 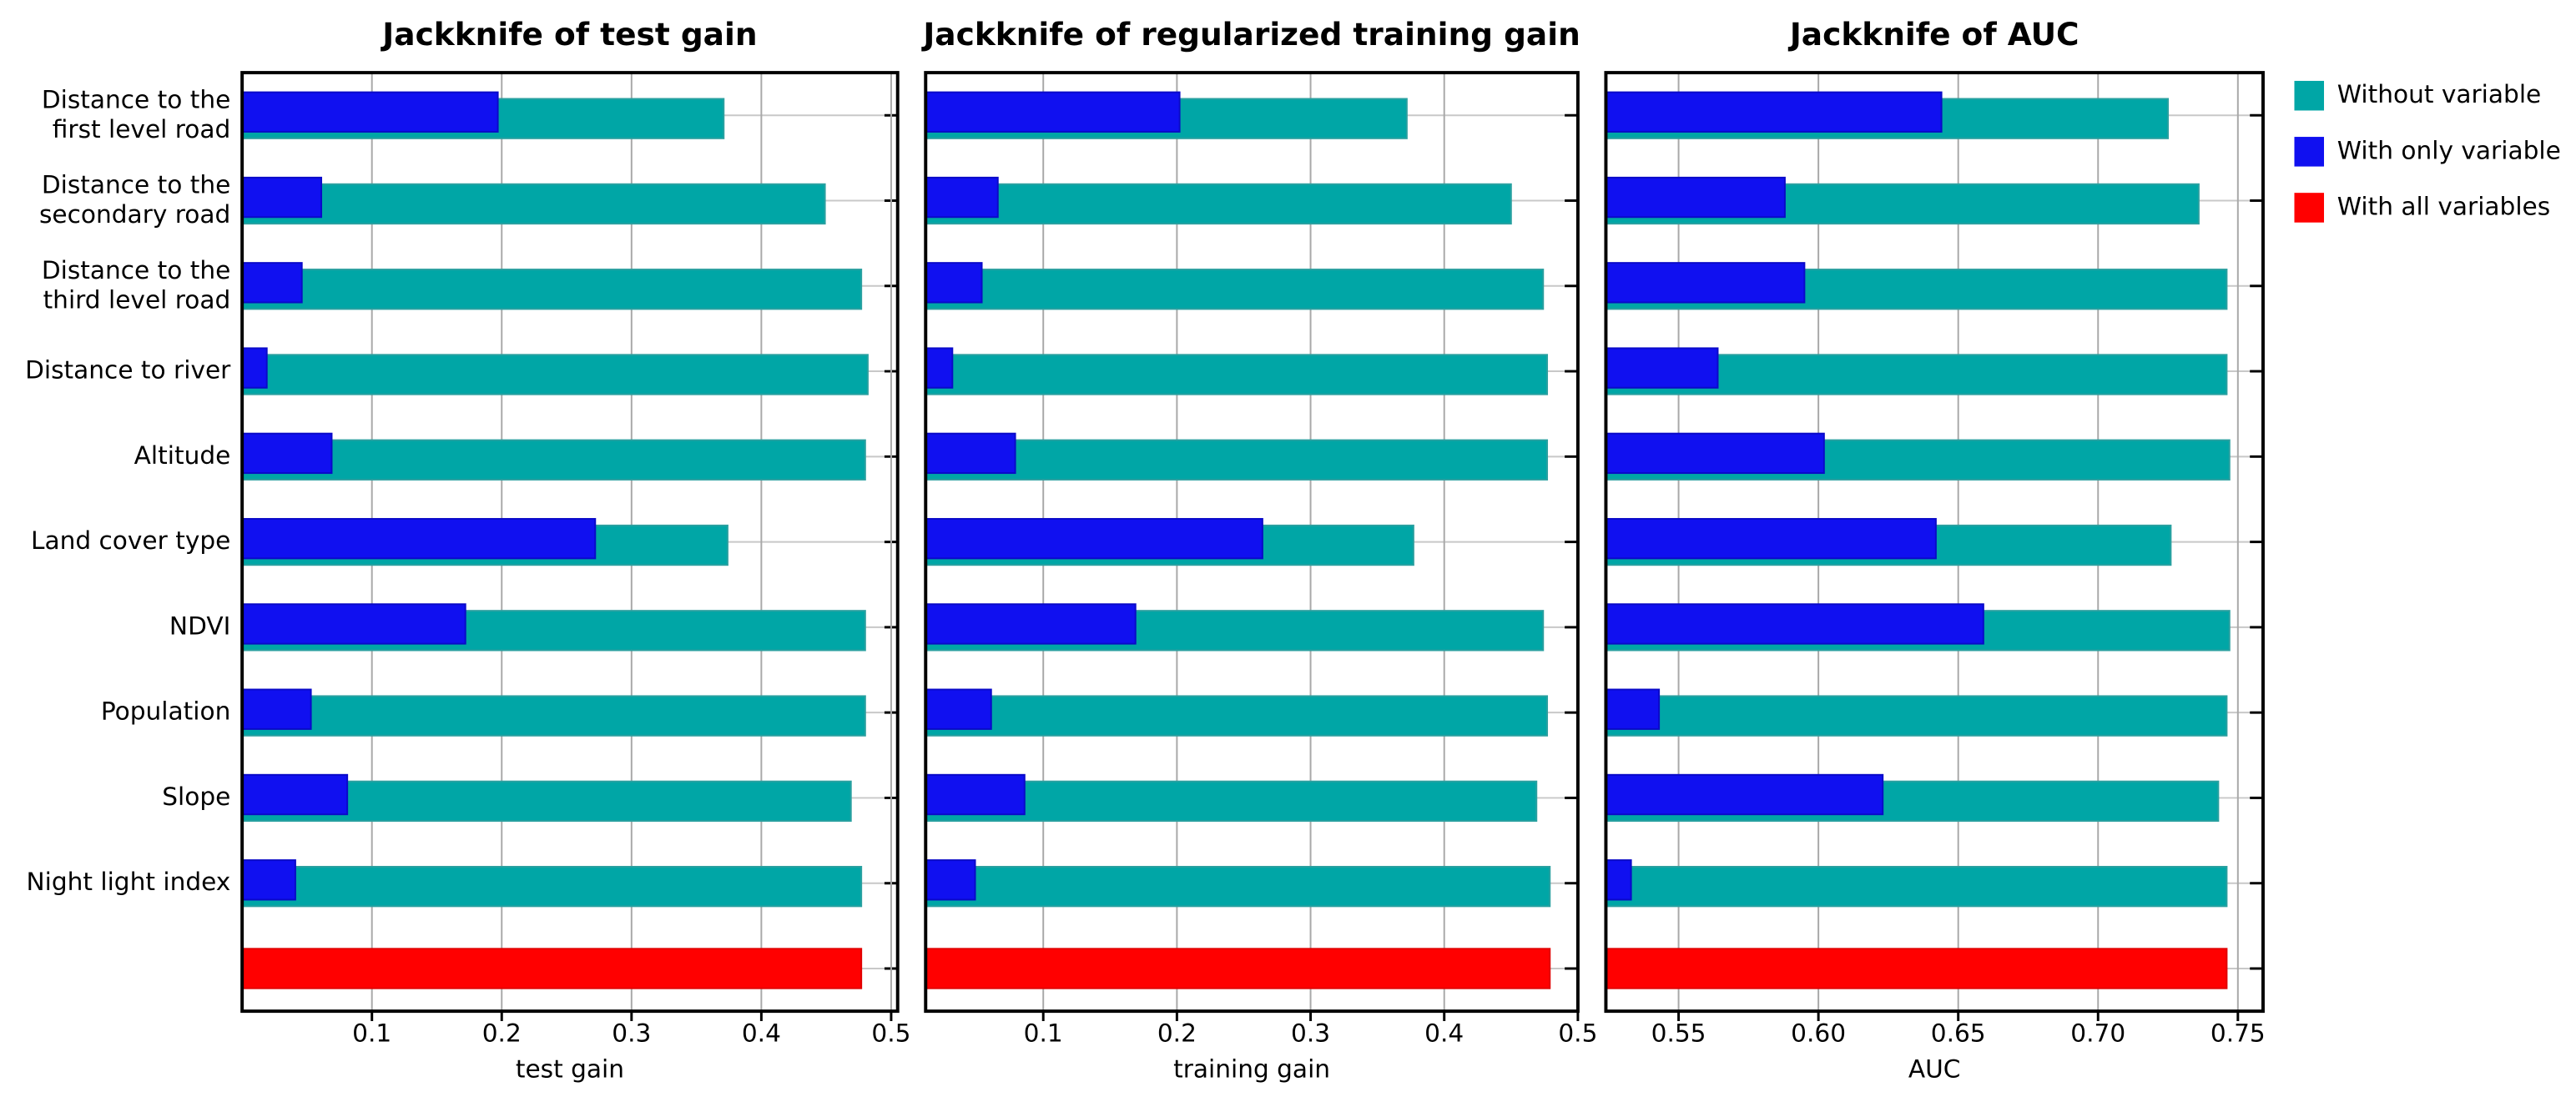 I want to click on y-tick-label: Distance to the first level road, so click(x=136, y=114).